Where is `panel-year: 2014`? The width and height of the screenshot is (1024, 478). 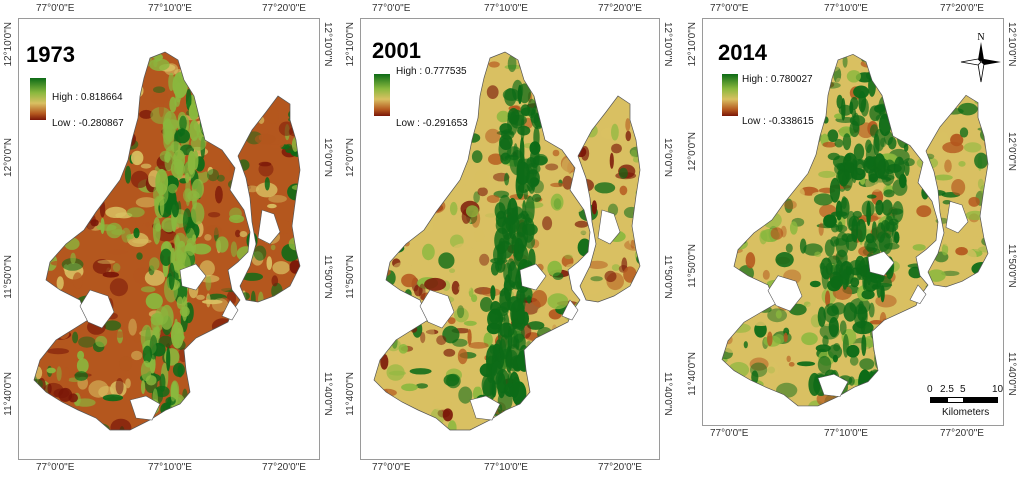
panel-year: 2014 is located at coordinates (742, 52).